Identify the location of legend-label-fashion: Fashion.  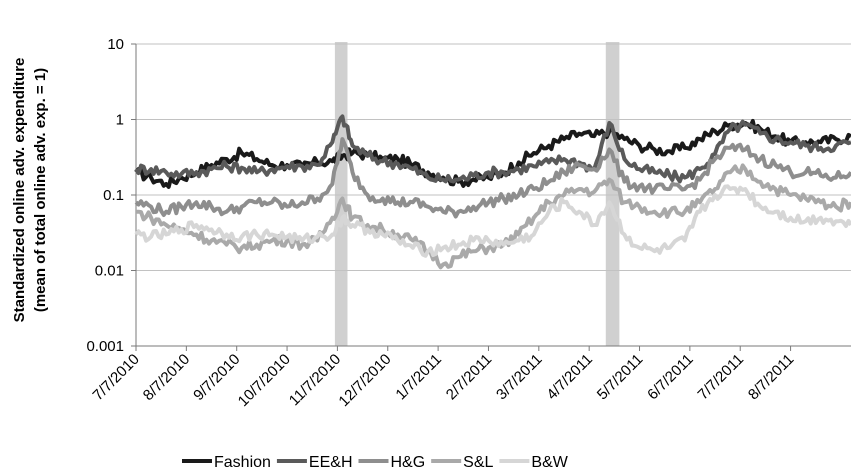
(242, 462).